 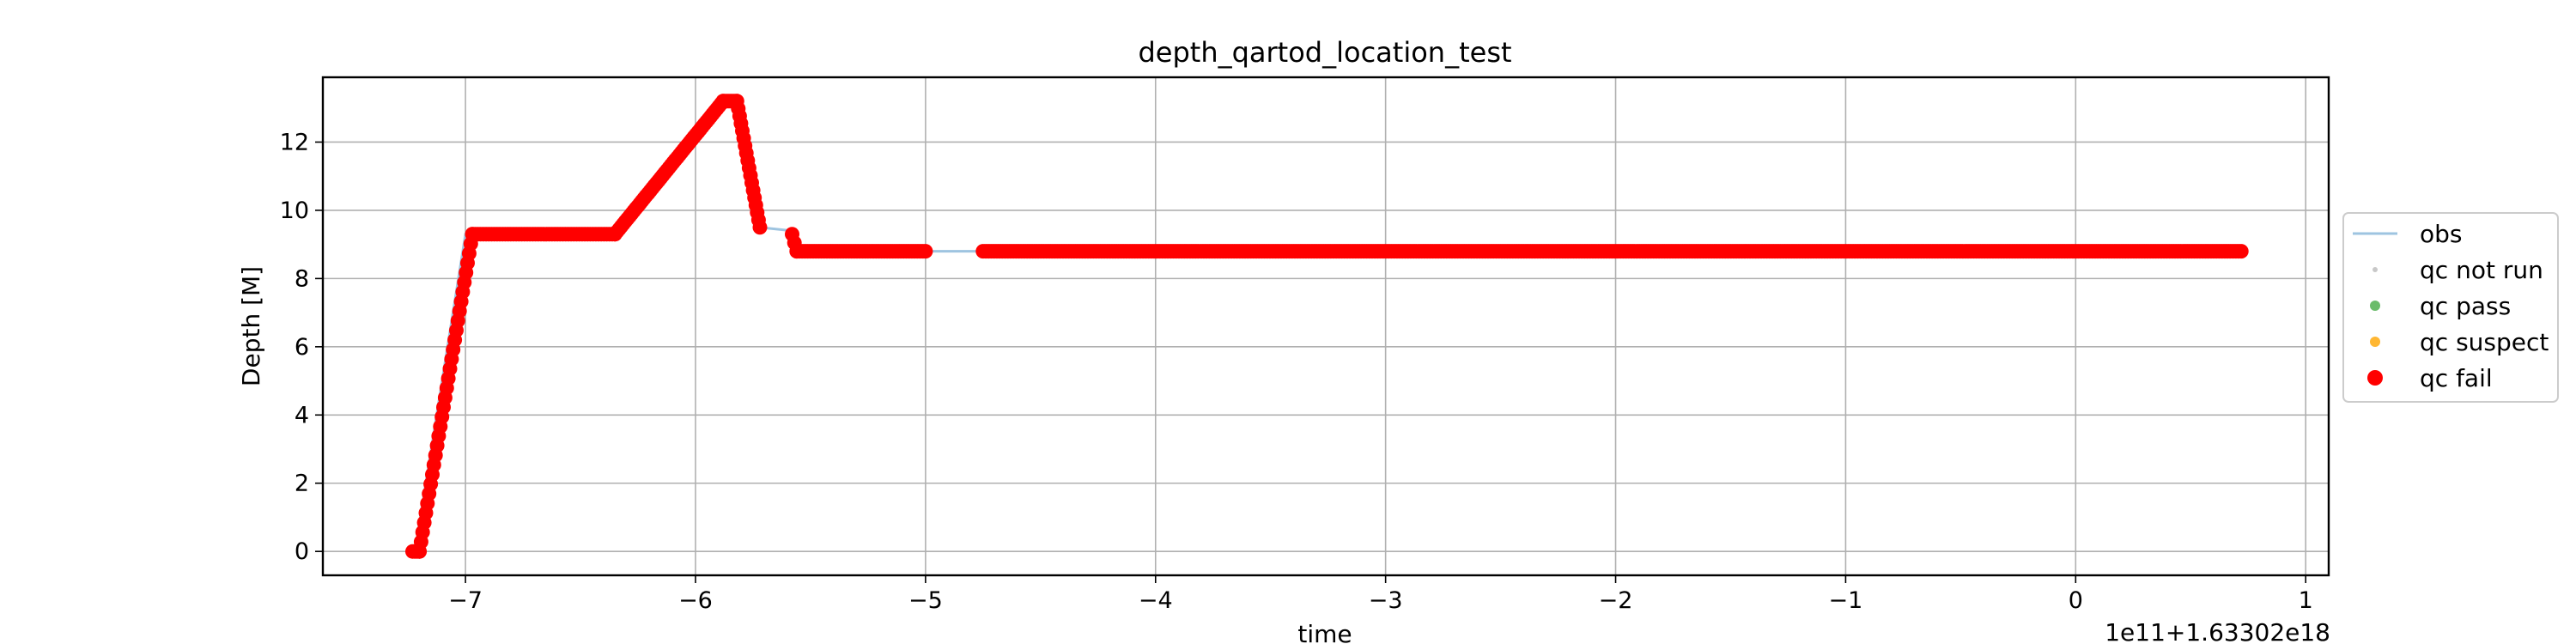 What do you see at coordinates (2441, 234) in the screenshot?
I see `legend-label-obs: obs` at bounding box center [2441, 234].